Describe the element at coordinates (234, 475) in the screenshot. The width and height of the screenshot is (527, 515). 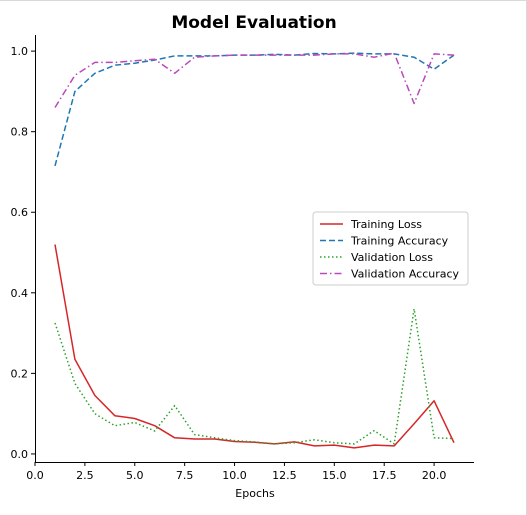
I see `x-tick-label: 10.0` at that location.